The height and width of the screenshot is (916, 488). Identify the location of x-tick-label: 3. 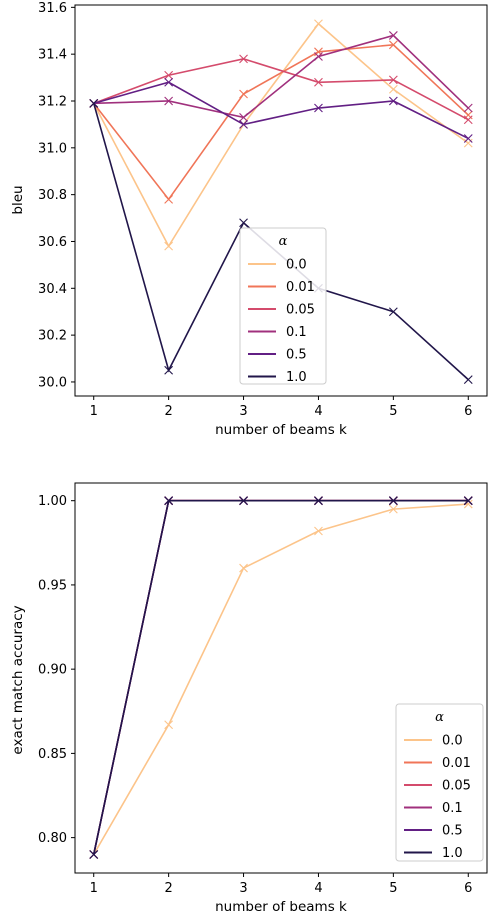
(243, 411).